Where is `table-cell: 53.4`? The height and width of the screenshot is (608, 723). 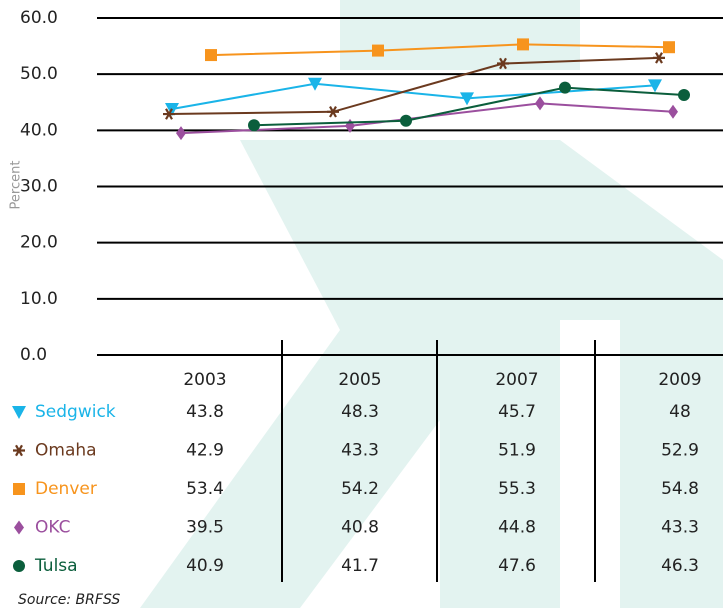 table-cell: 53.4 is located at coordinates (205, 489).